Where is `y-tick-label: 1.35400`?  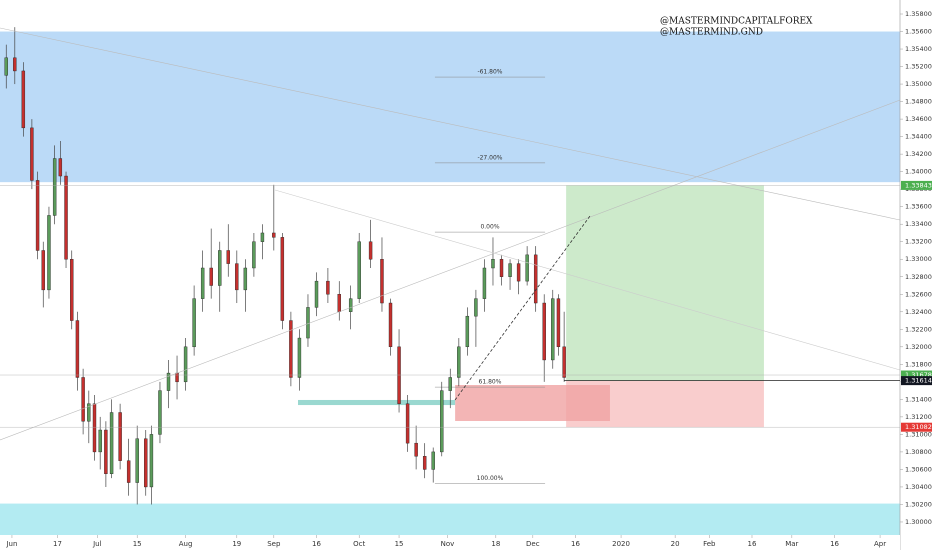
y-tick-label: 1.35400 is located at coordinates (918, 49).